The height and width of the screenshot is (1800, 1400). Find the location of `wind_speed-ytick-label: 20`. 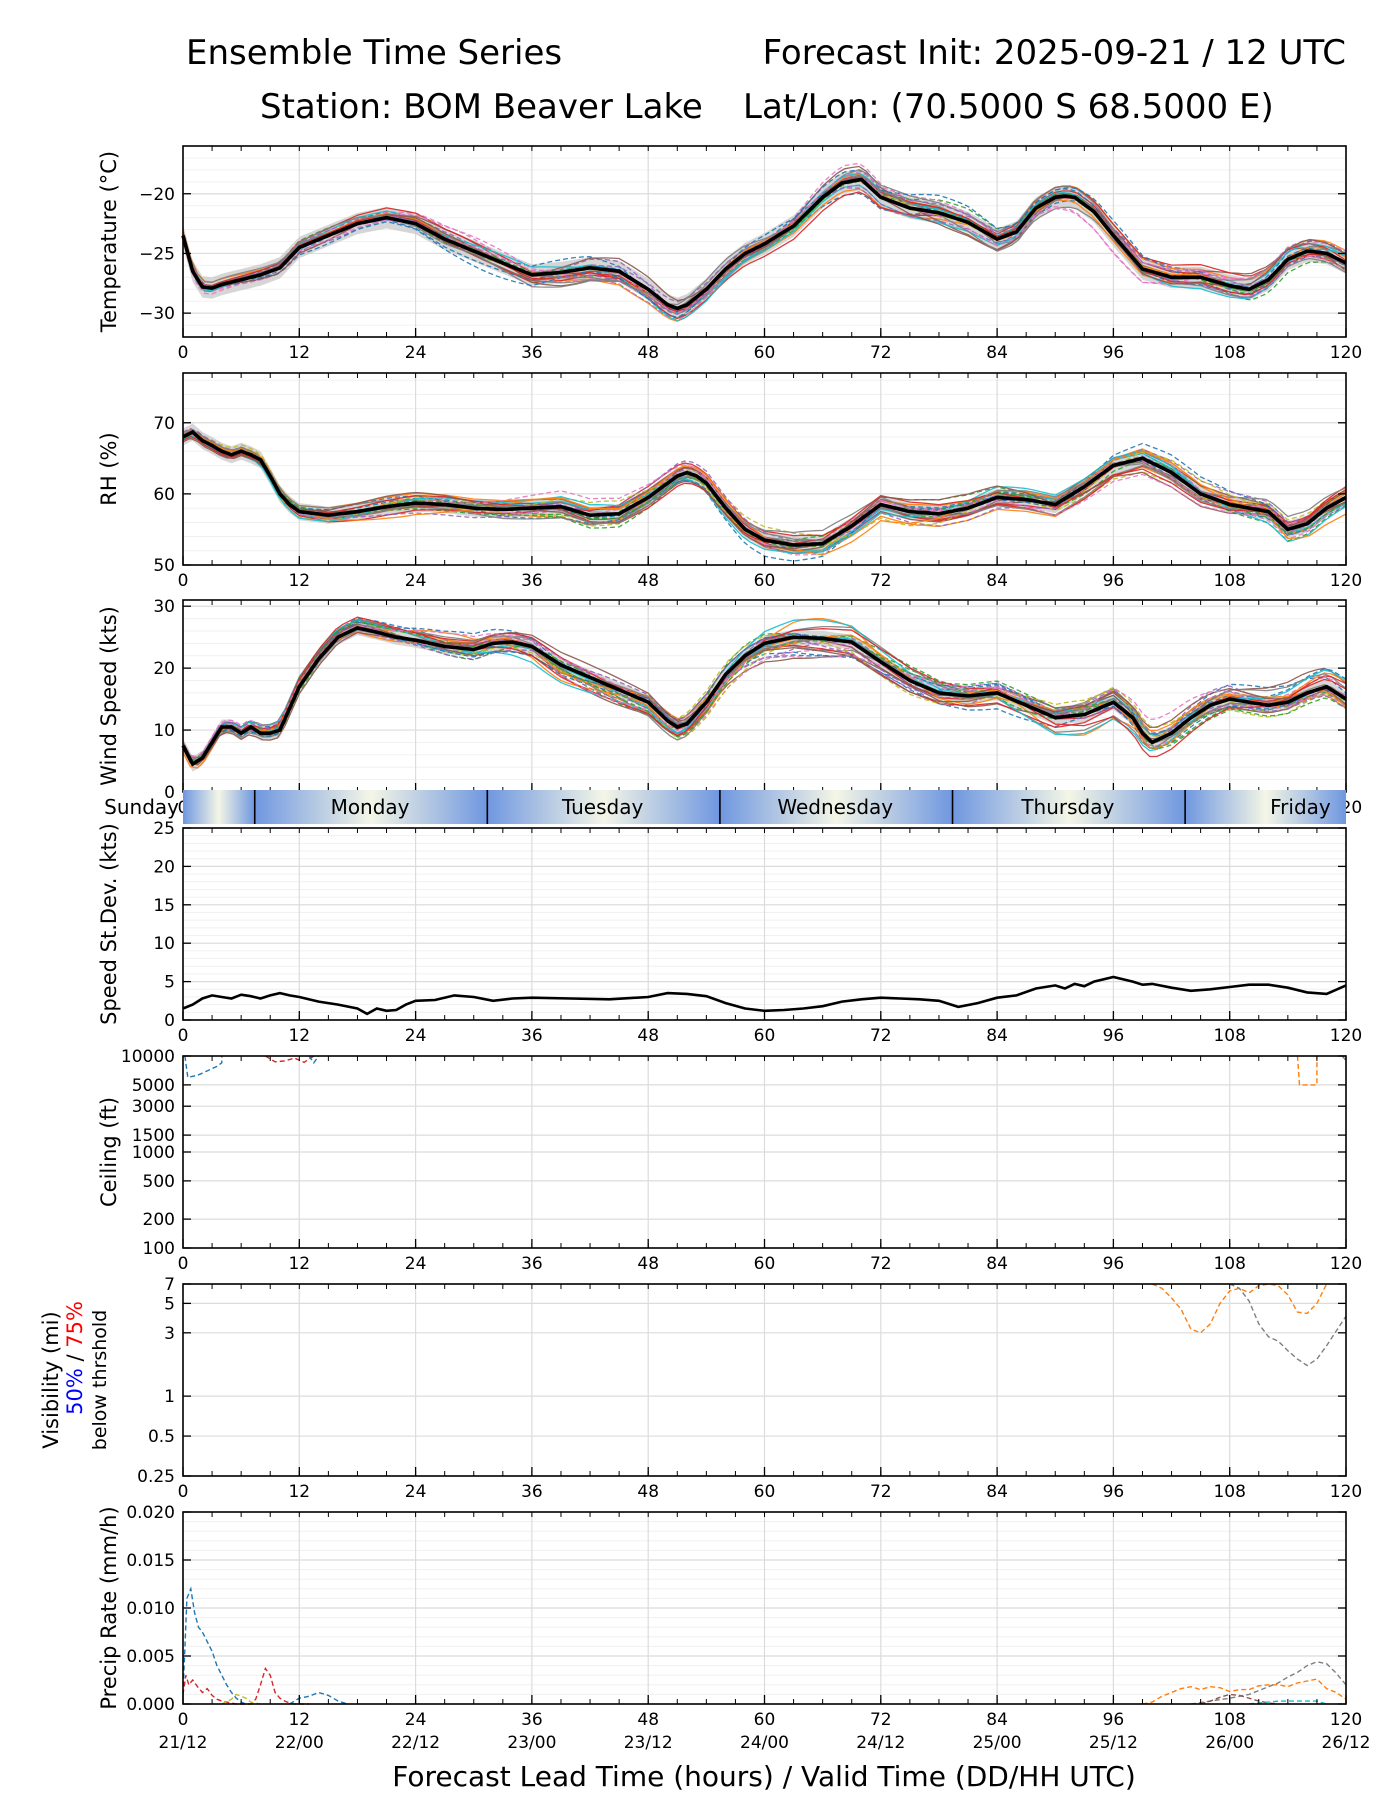

wind_speed-ytick-label: 20 is located at coordinates (164, 669).